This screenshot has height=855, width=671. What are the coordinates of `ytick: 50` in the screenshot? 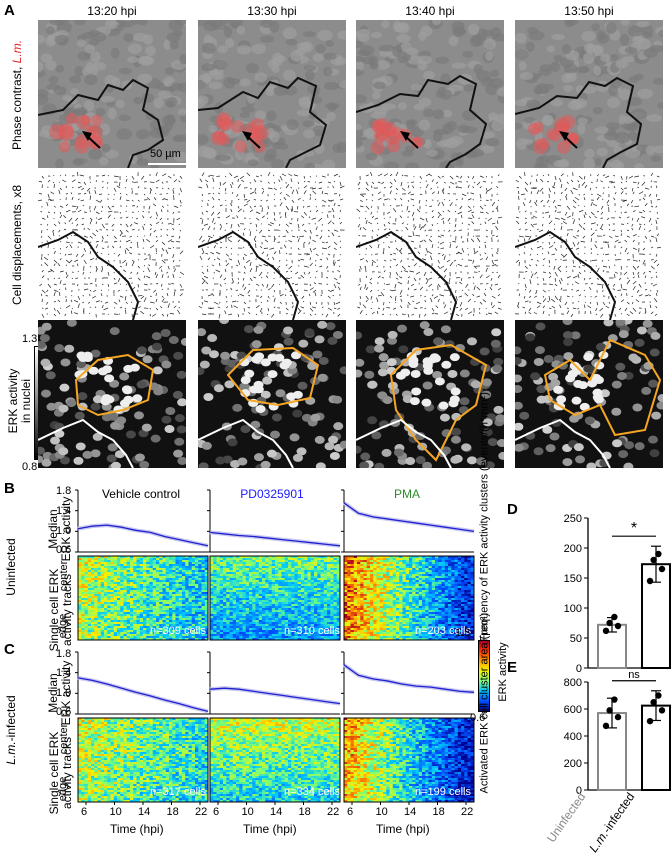 It's located at (576, 639).